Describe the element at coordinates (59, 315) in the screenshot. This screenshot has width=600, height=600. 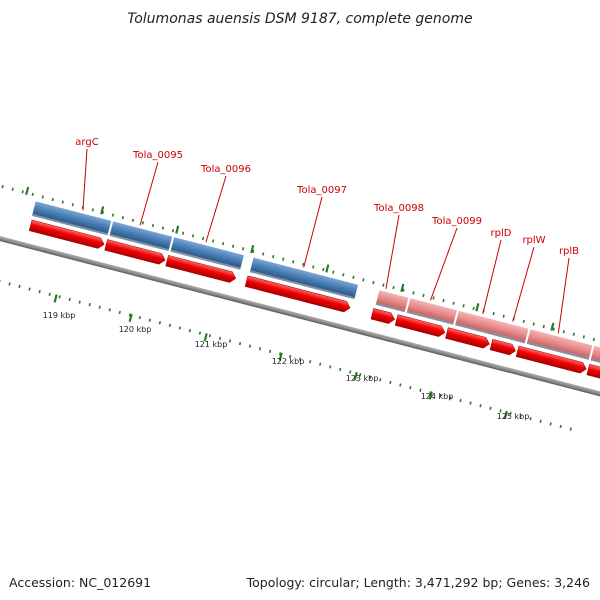
I see `tick-label: 119 kbp` at that location.